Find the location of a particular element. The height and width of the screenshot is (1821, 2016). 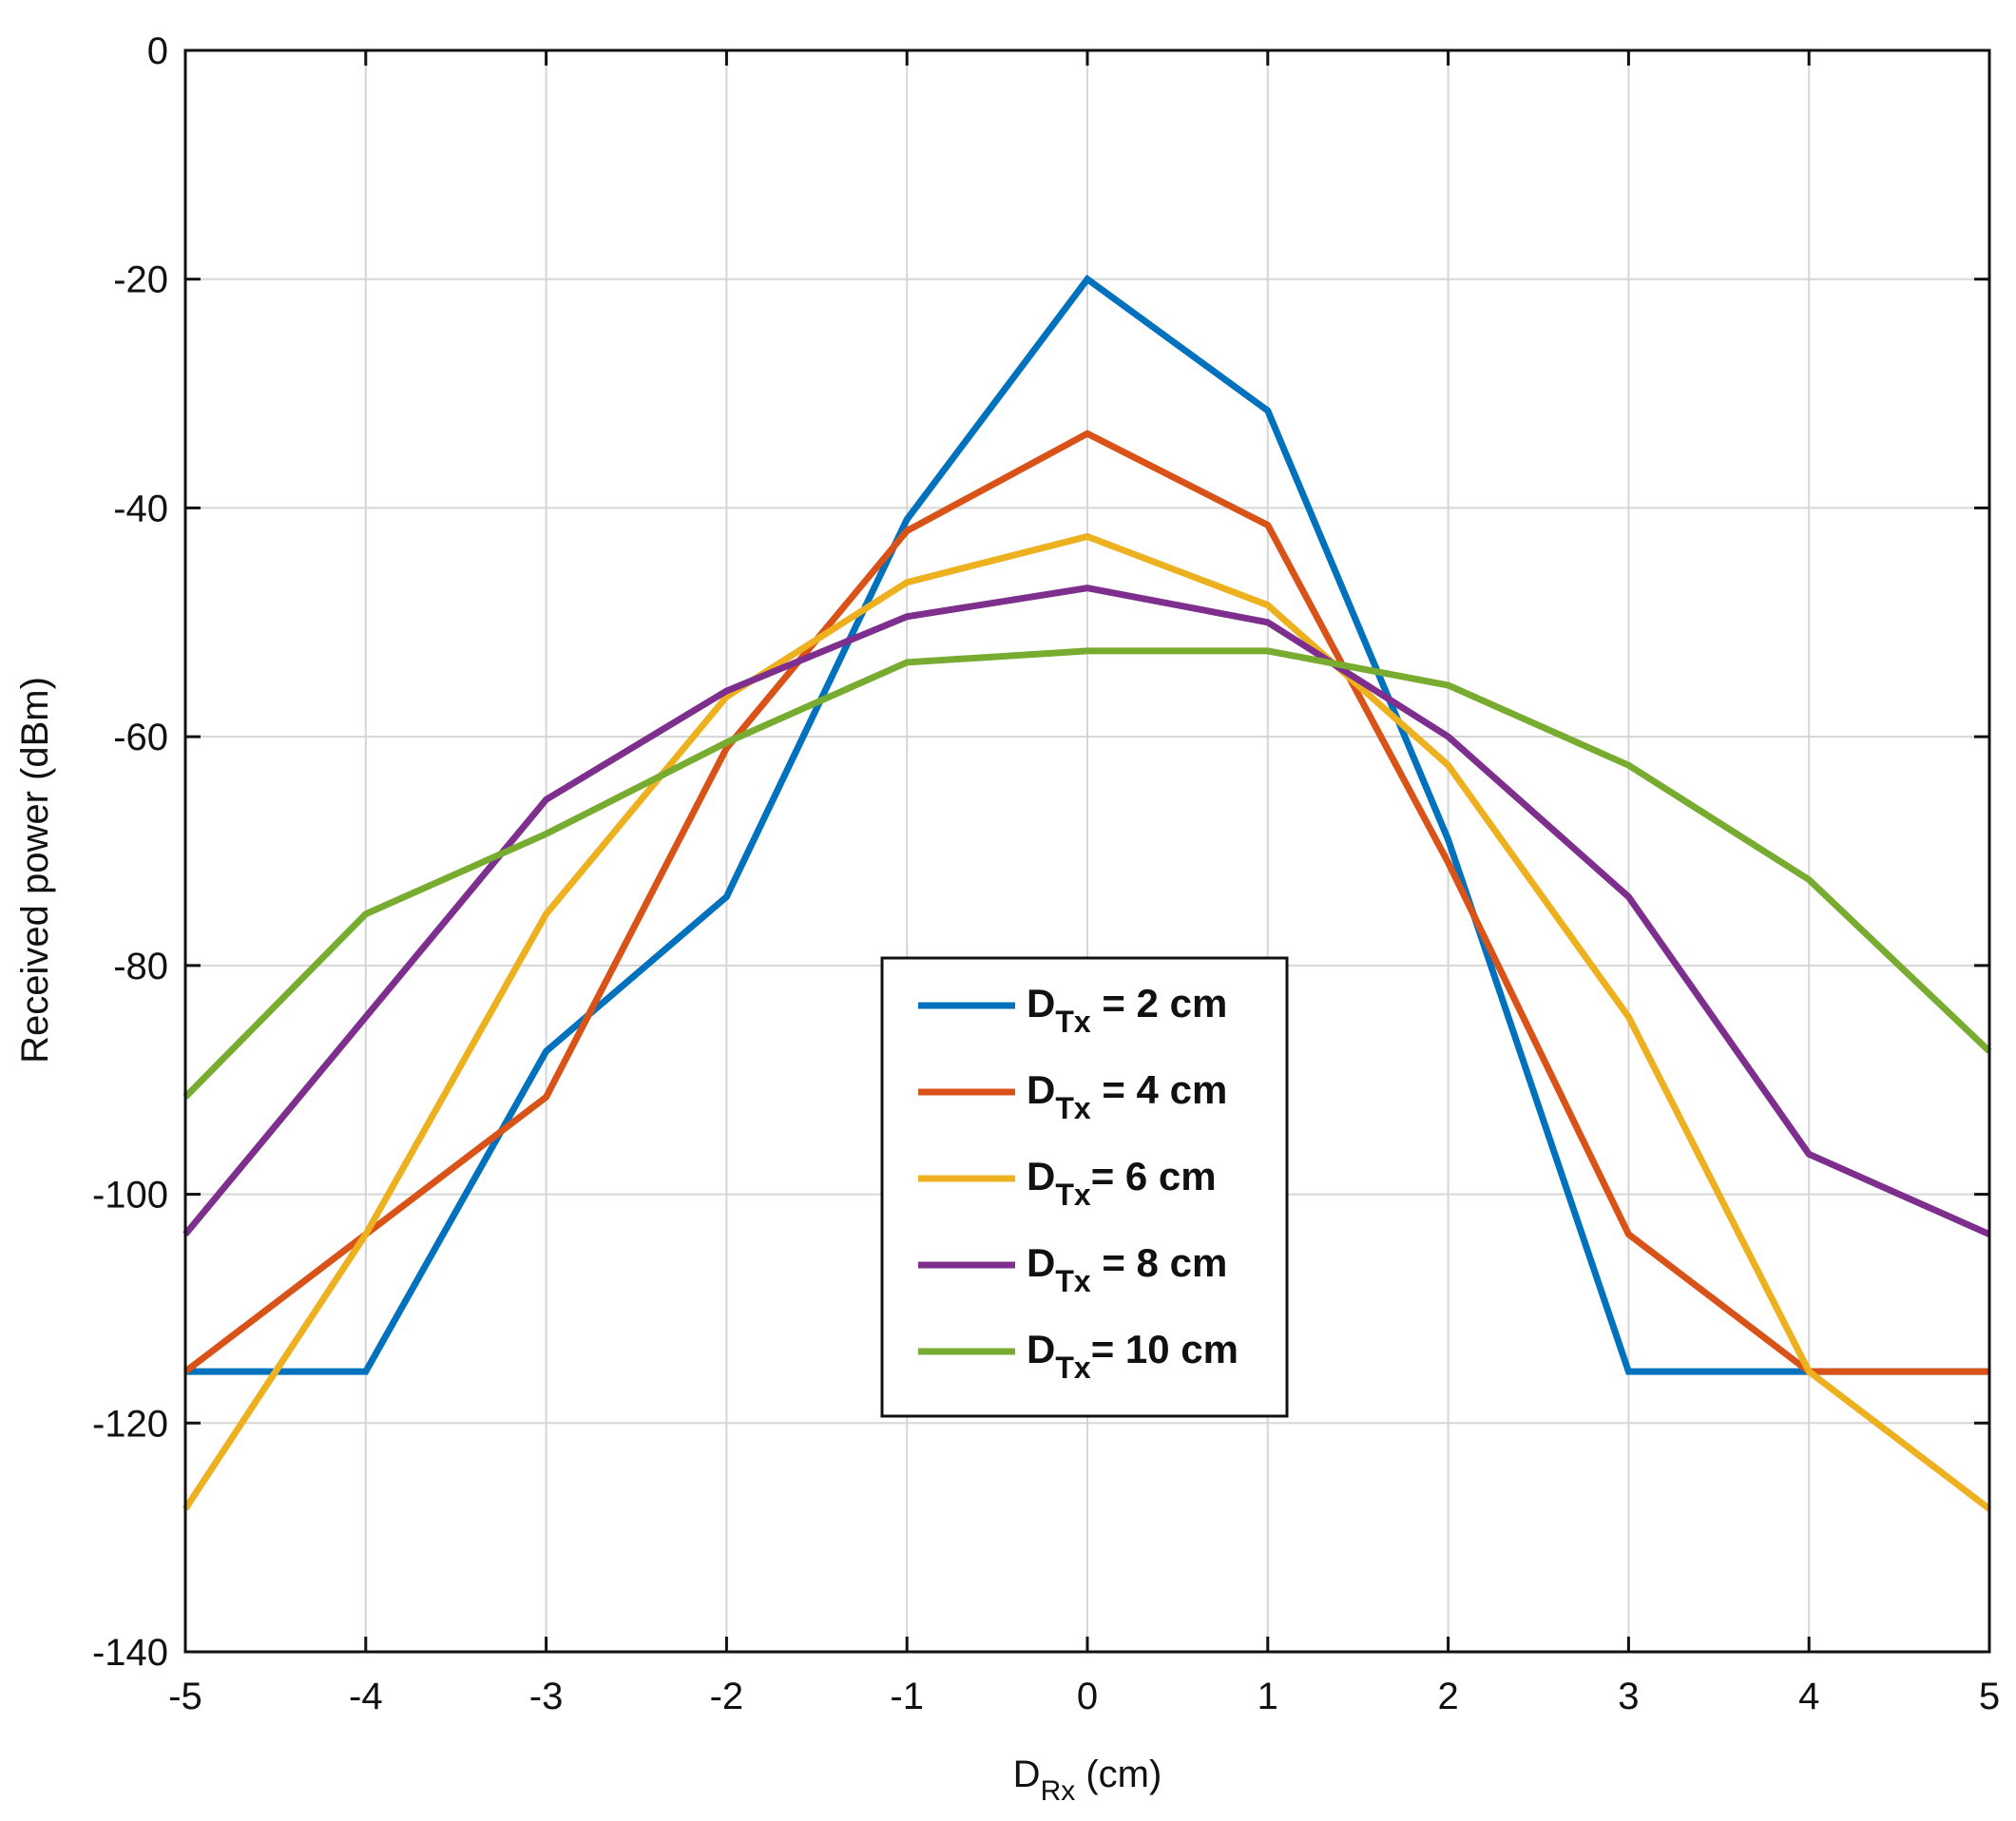

legend-item: DTx= 10 cm is located at coordinates (1078, 1356).